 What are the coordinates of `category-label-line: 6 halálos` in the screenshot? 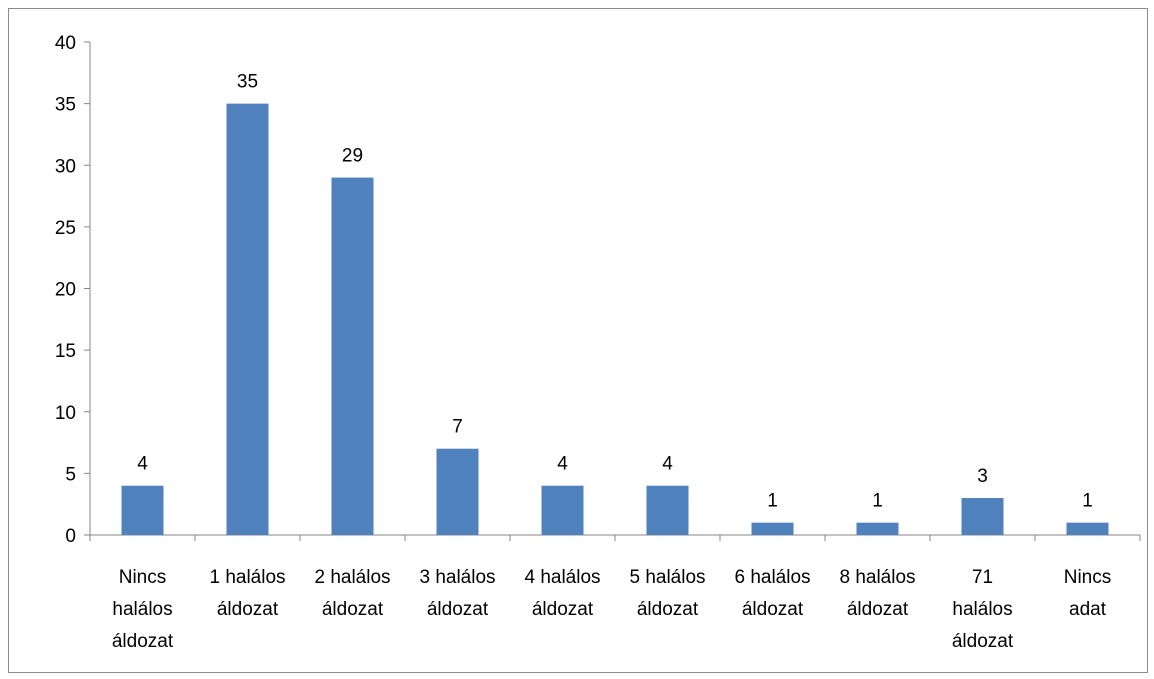 It's located at (772, 577).